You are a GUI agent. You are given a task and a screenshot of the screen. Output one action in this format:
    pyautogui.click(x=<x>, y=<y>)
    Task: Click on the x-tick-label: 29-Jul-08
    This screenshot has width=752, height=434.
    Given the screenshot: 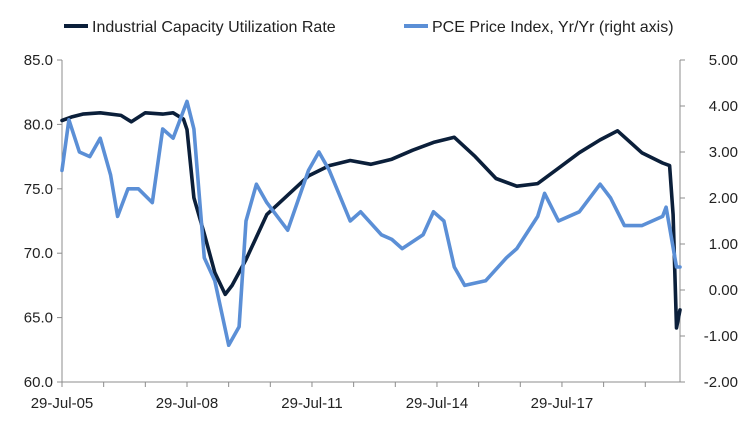 What is the action you would take?
    pyautogui.click(x=187, y=403)
    